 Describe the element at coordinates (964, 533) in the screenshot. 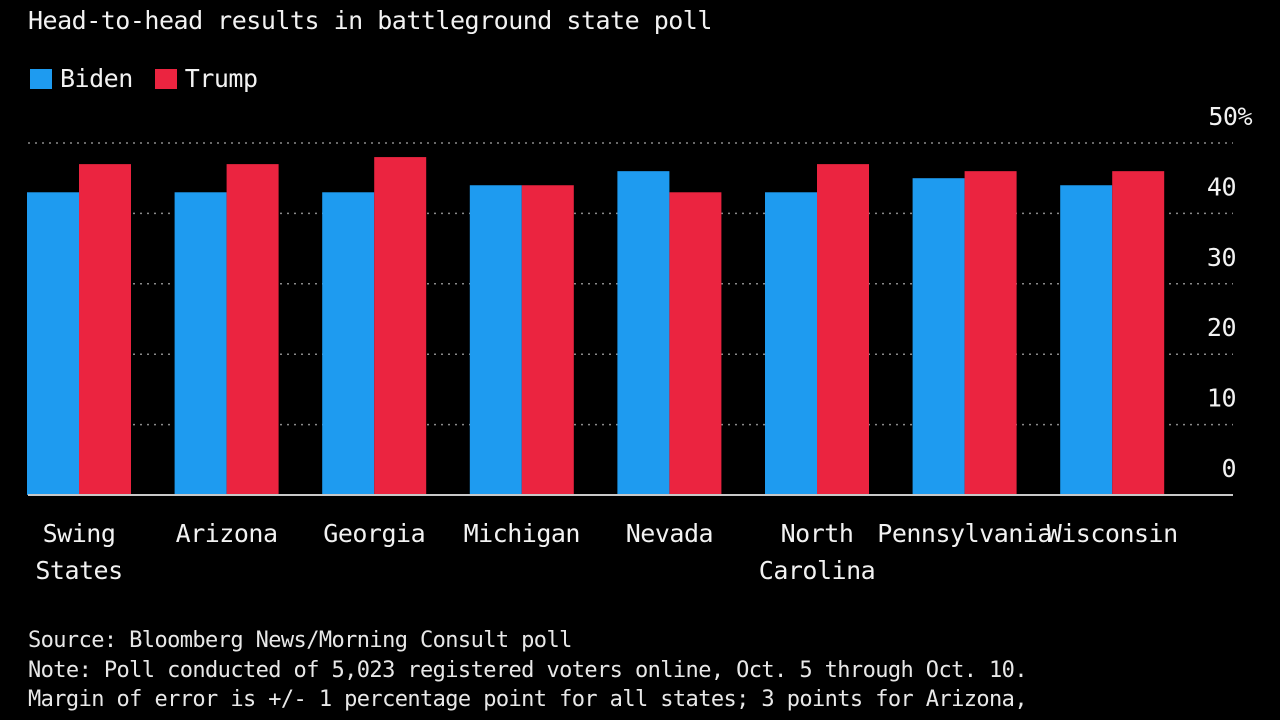

I see `x-tick-label: Pennsylvania` at that location.